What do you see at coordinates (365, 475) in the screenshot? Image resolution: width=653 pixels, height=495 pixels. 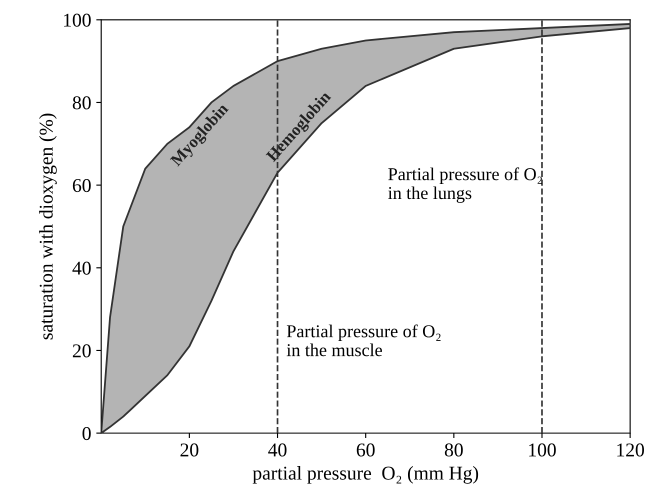 I see `x-axis-title: partial pressure O₂ (mm Hg)` at bounding box center [365, 475].